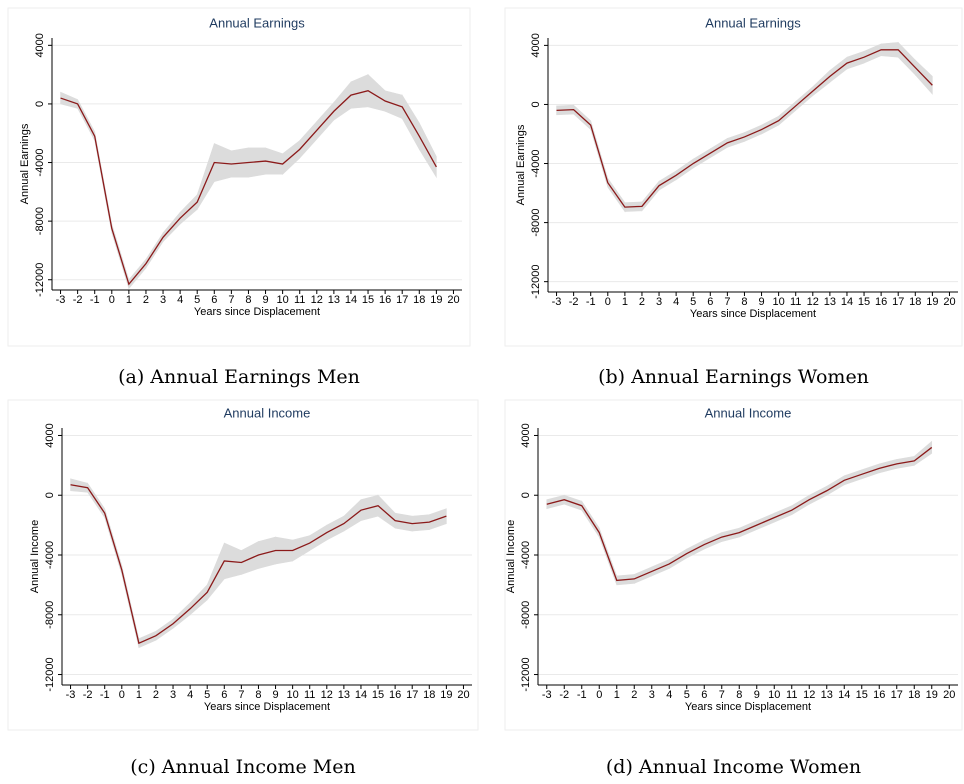  I want to click on y-axis-label: Annual Income, so click(511, 556).